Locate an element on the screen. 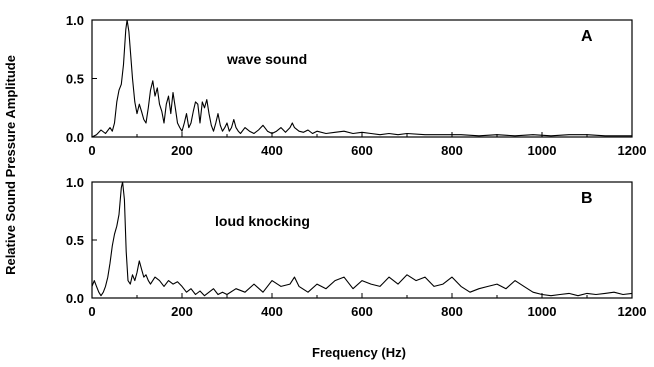 This screenshot has width=654, height=367. panel-a-annotation: wave sound is located at coordinates (266, 59).